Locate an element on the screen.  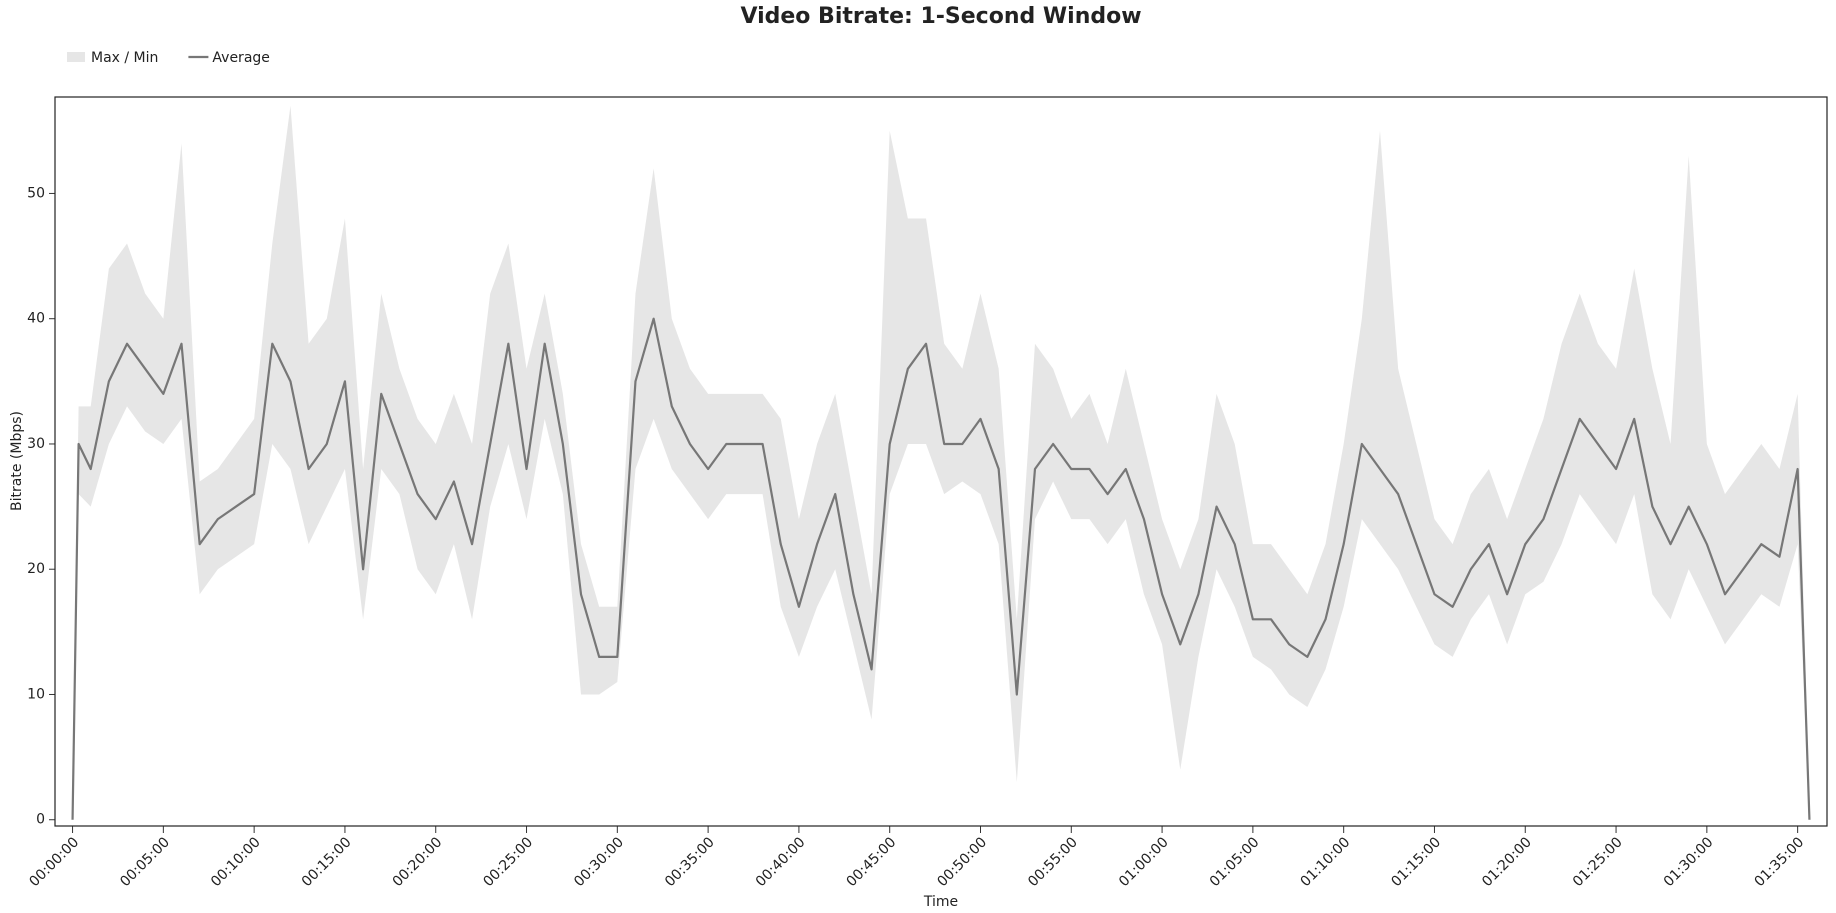
x-tick-label: 00:25:00 is located at coordinates (508, 862).